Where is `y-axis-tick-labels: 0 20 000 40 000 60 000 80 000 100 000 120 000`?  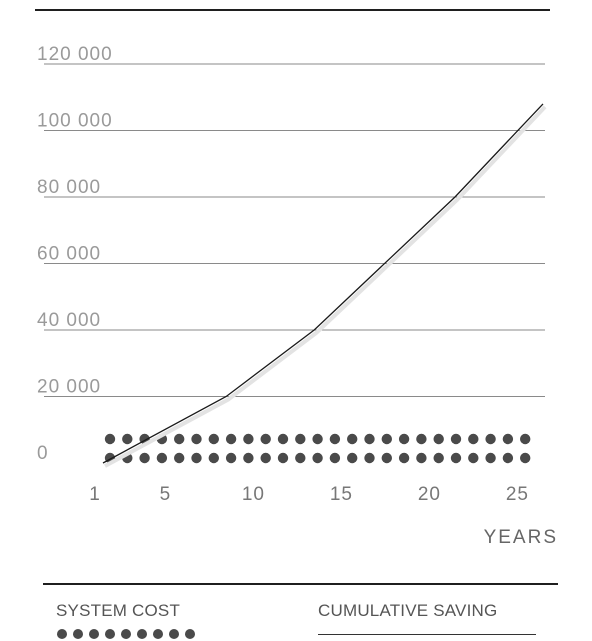
y-axis-tick-labels: 0 20 000 40 000 60 000 80 000 100 000 120 000 is located at coordinates (75, 254).